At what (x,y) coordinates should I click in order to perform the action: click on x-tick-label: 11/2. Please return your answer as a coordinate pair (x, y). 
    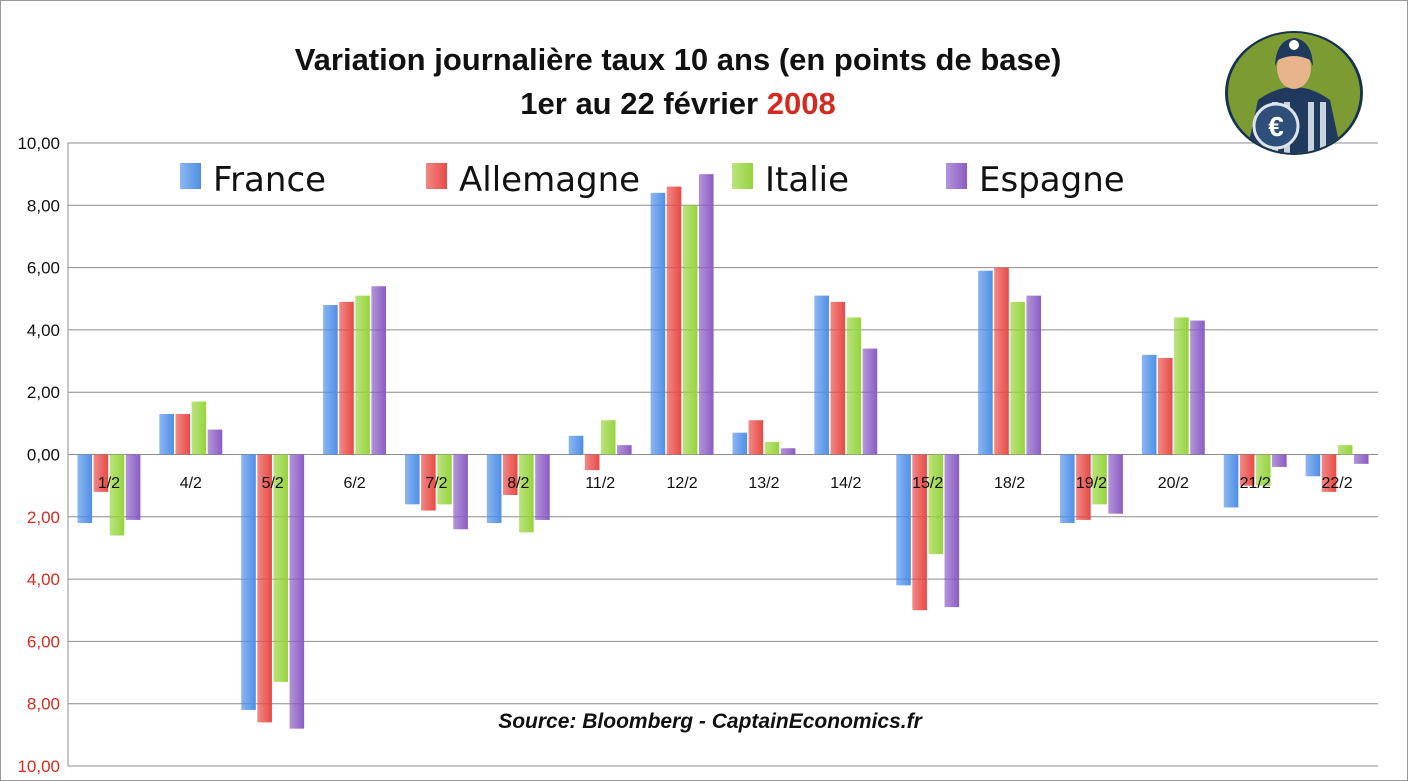
    Looking at the image, I should click on (600, 483).